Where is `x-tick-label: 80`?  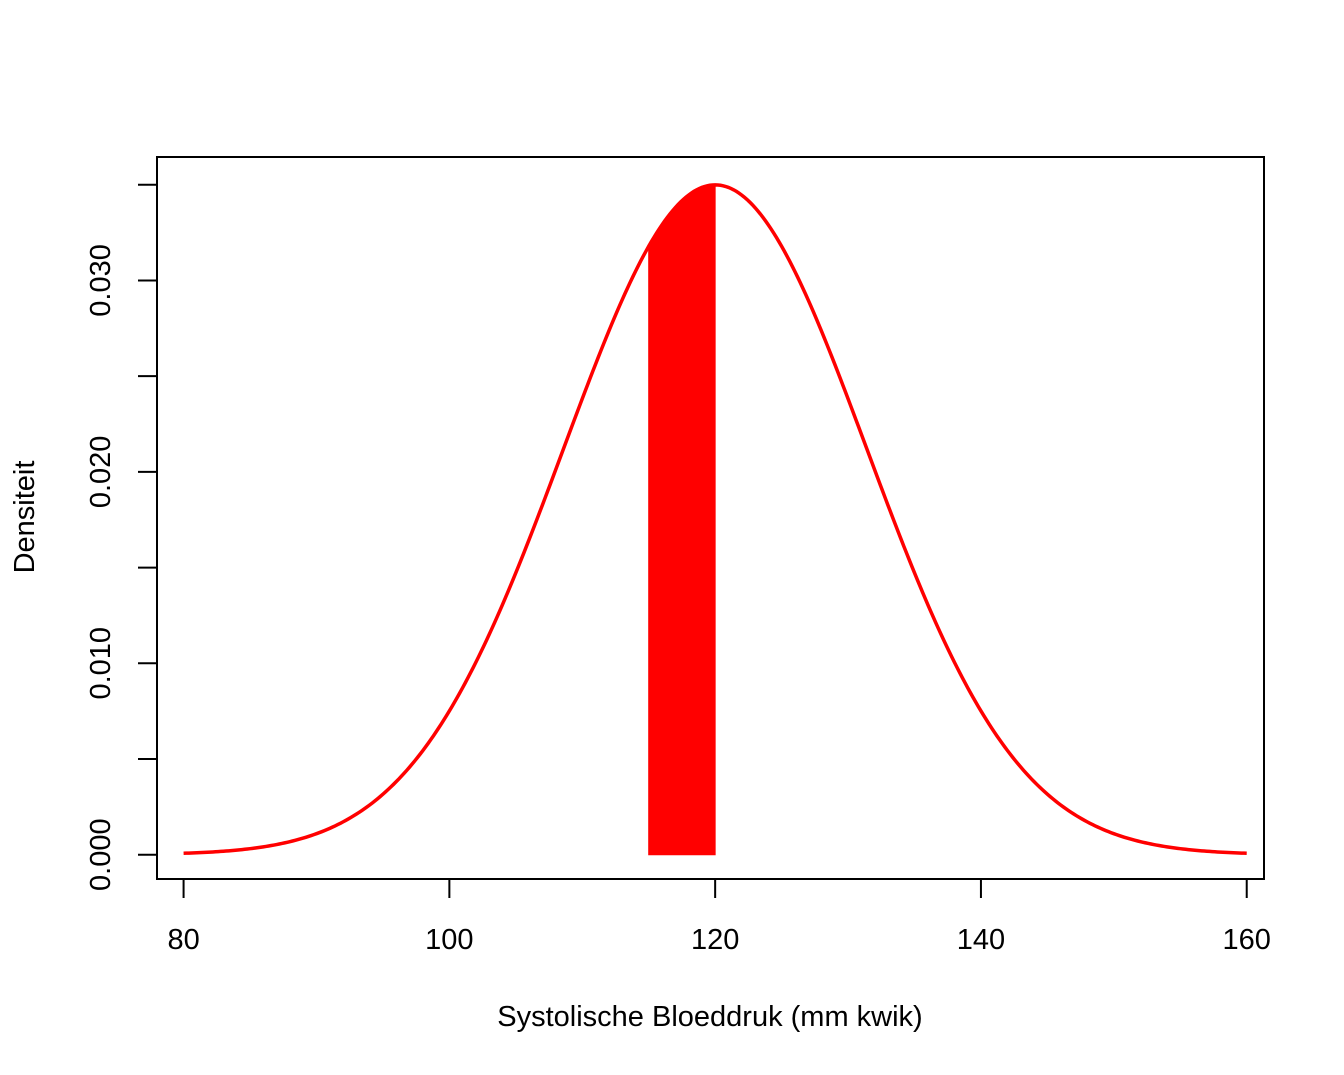
x-tick-label: 80 is located at coordinates (183, 940).